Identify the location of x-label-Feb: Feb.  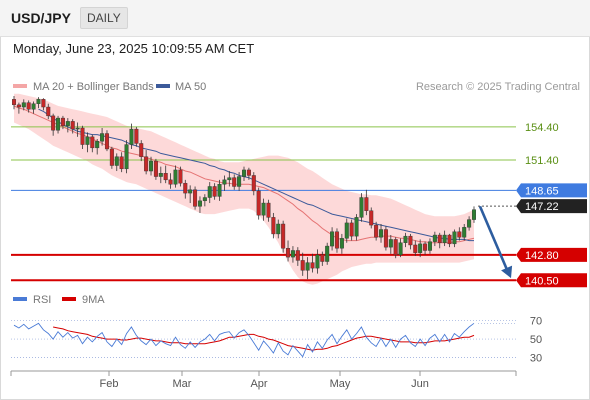
(109, 384).